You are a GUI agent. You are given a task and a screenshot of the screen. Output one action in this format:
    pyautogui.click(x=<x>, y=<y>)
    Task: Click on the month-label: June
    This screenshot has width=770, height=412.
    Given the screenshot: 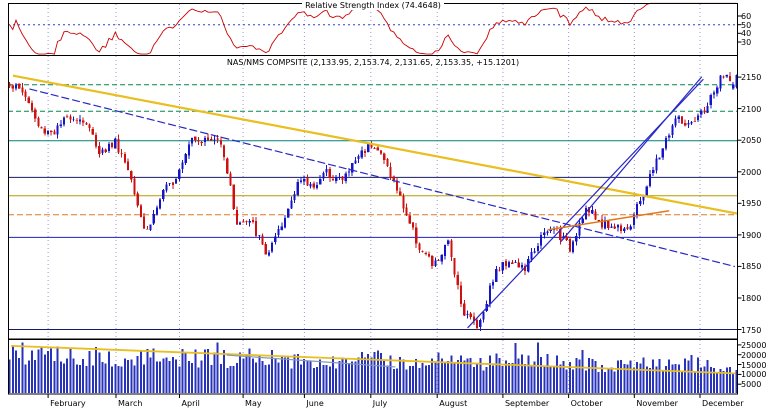 What is the action you would take?
    pyautogui.click(x=315, y=403)
    